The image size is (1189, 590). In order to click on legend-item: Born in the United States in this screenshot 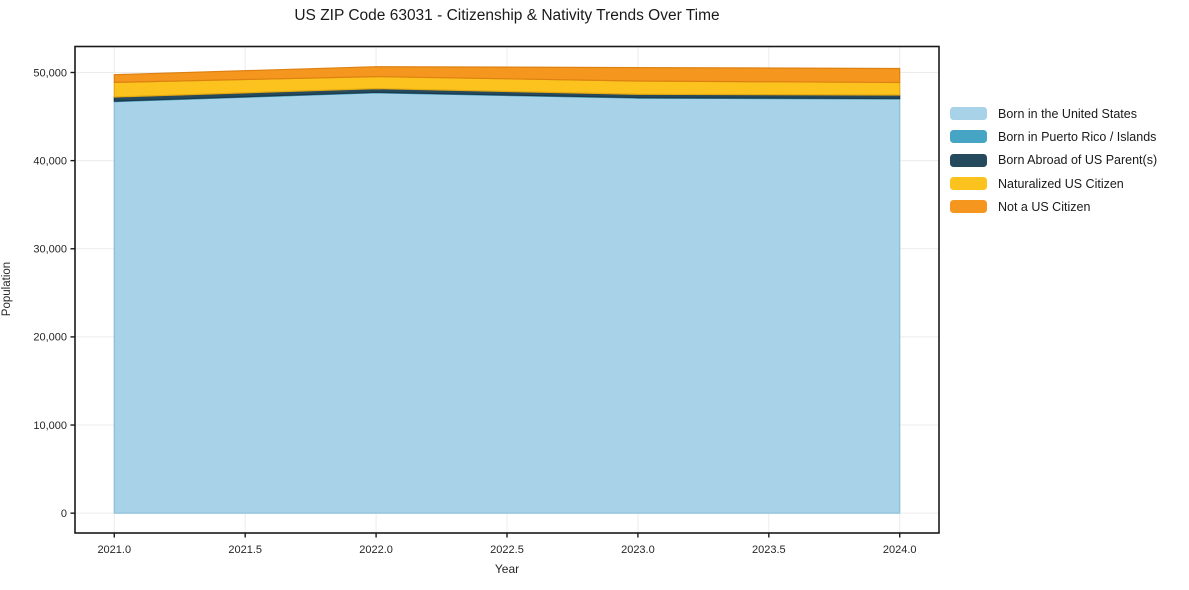, I will do `click(1053, 113)`.